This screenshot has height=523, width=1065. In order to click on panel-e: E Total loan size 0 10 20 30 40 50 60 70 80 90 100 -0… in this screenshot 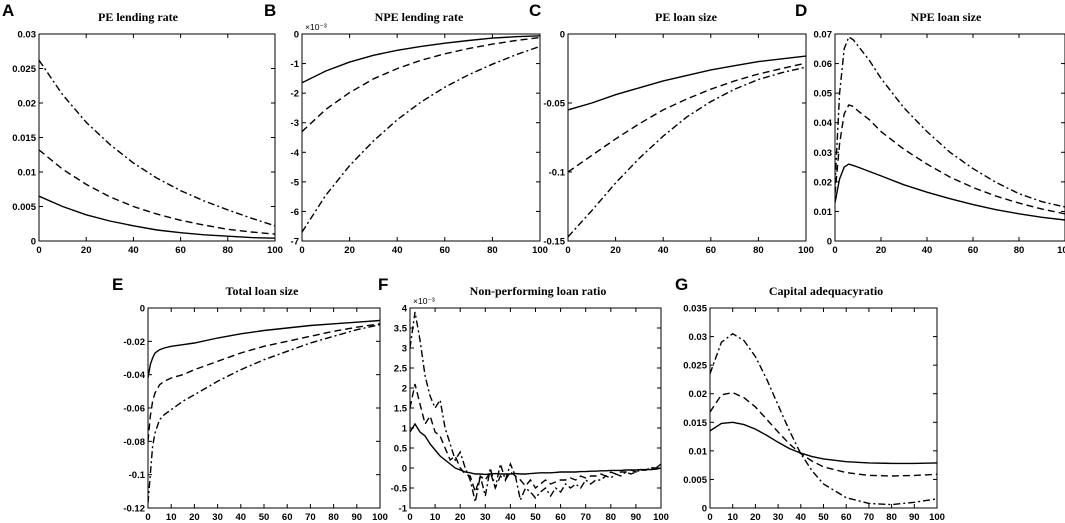, I will do `click(250, 399)`.